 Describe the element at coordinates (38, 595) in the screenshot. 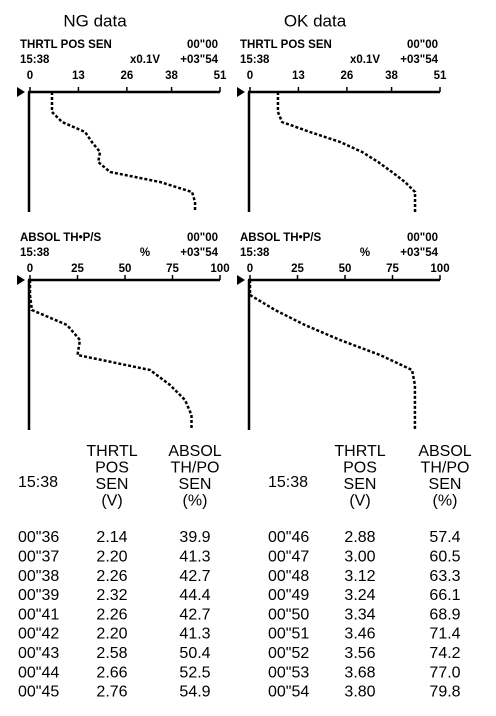

I see `table-cell: 00"39` at that location.